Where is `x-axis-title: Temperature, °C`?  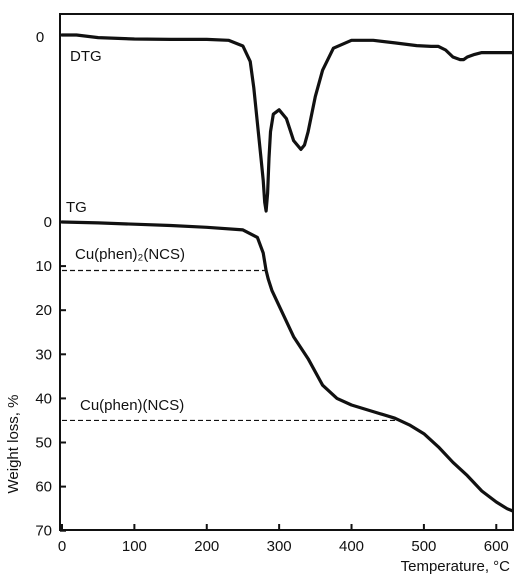
x-axis-title: Temperature, °C is located at coordinates (456, 566).